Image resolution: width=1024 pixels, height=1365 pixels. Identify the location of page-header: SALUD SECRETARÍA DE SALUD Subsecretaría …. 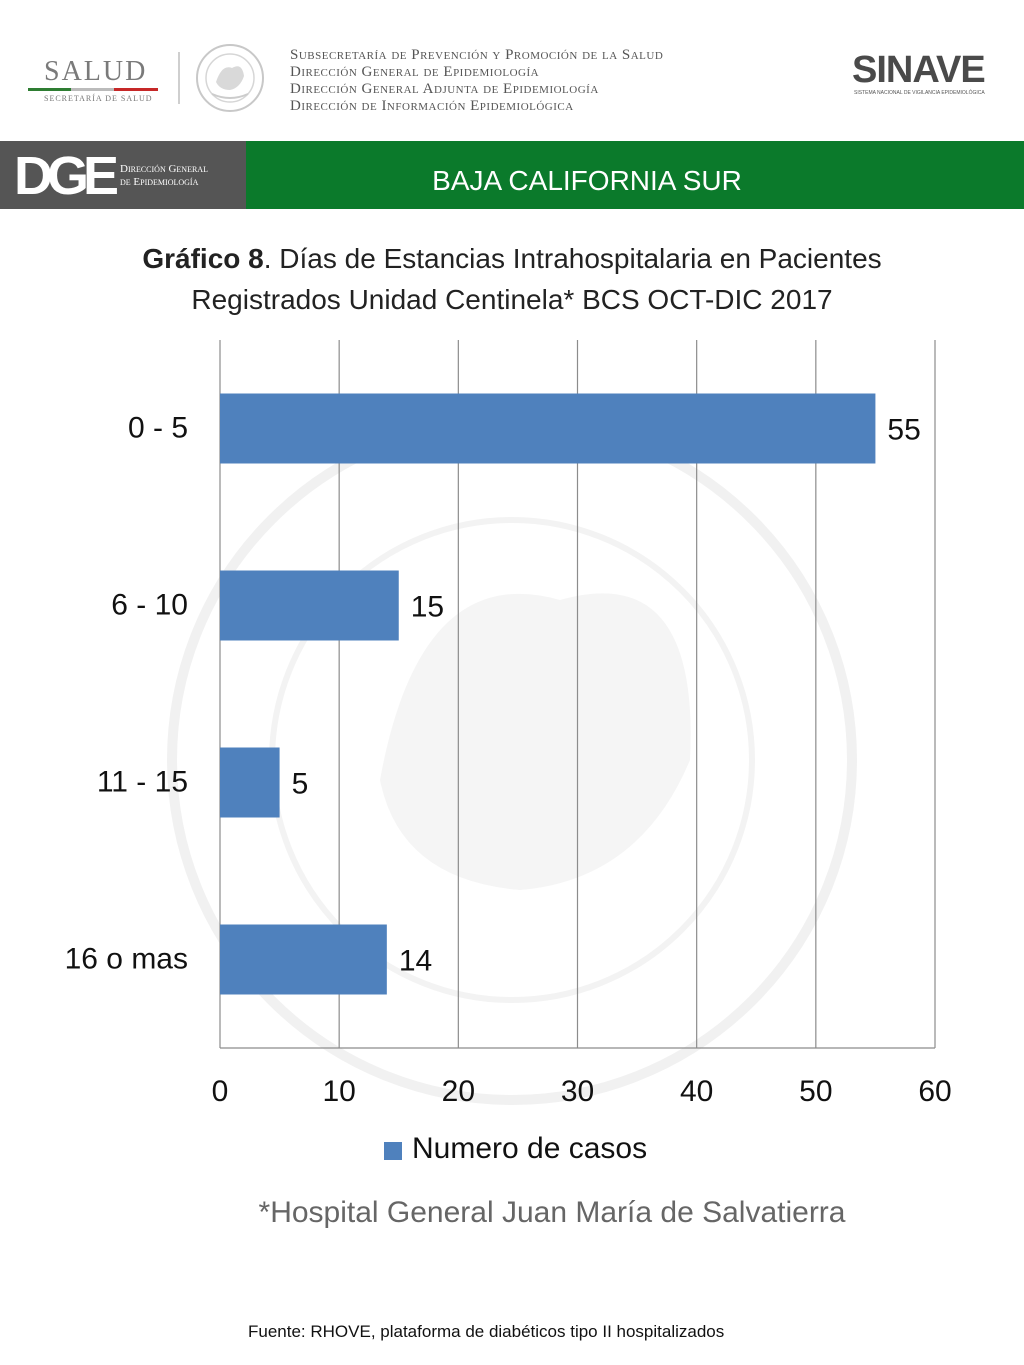
(512, 70).